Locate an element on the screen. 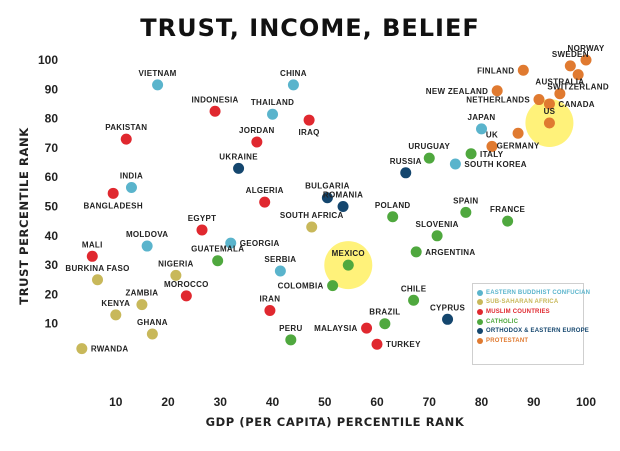 Image resolution: width=620 pixels, height=451 pixels. legend-label: MUSLIM COUNTRIES is located at coordinates (518, 311).